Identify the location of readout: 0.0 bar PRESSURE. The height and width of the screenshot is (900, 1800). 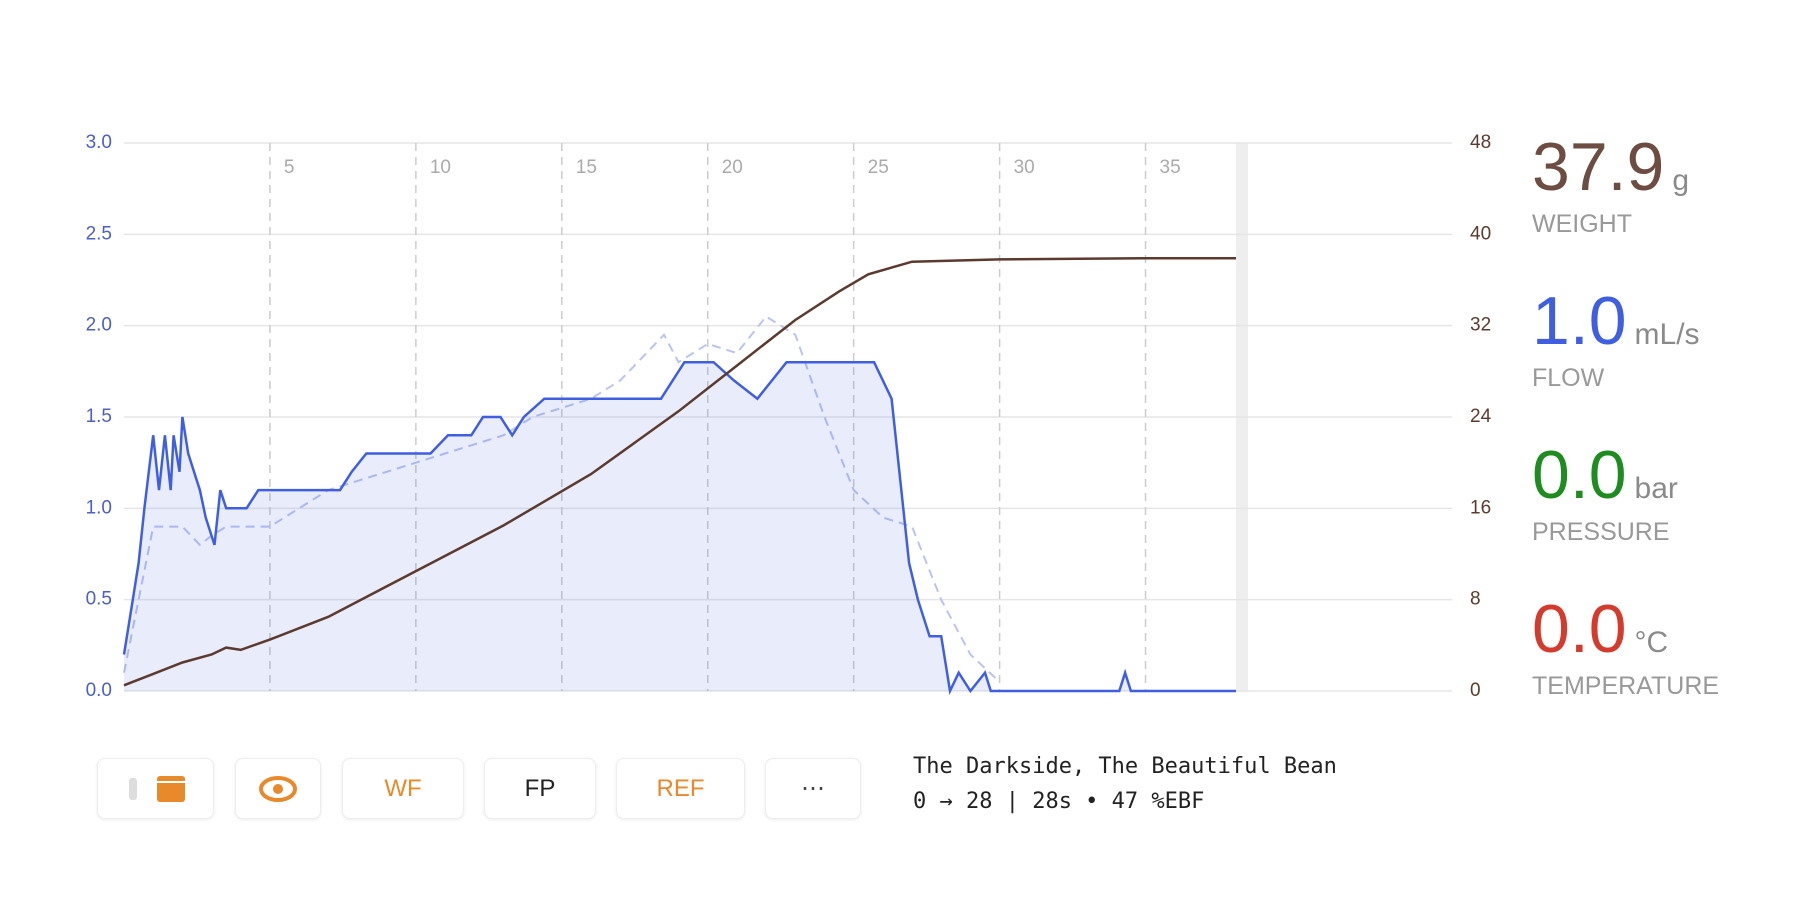
(1605, 491).